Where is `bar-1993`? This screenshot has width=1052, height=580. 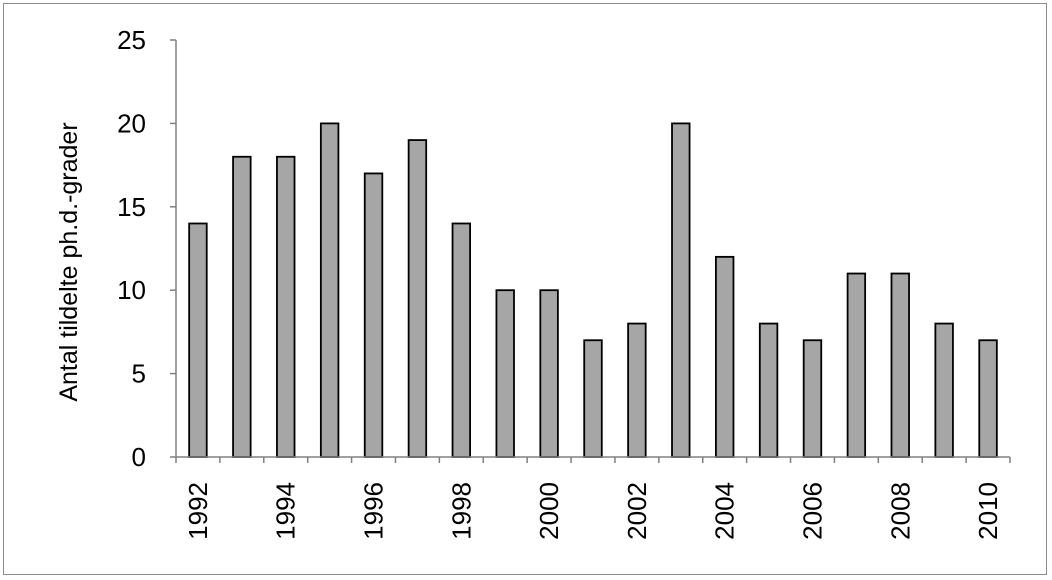 bar-1993 is located at coordinates (242, 306).